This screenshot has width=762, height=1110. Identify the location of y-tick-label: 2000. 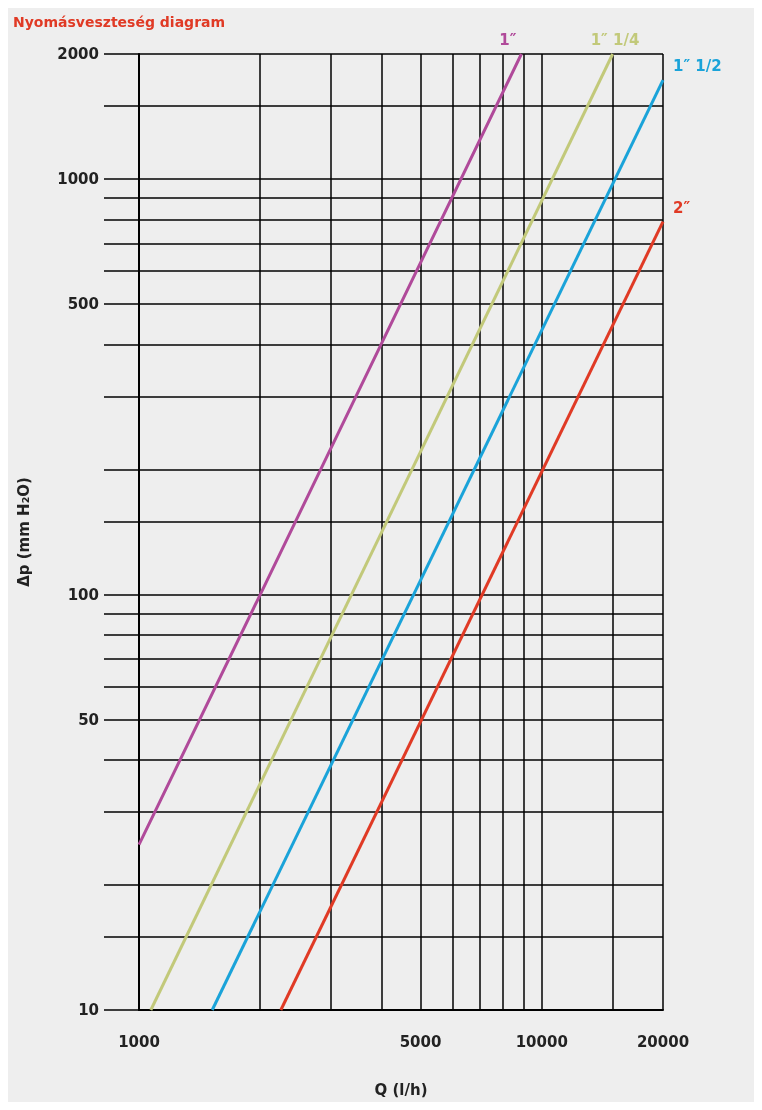
(78, 54).